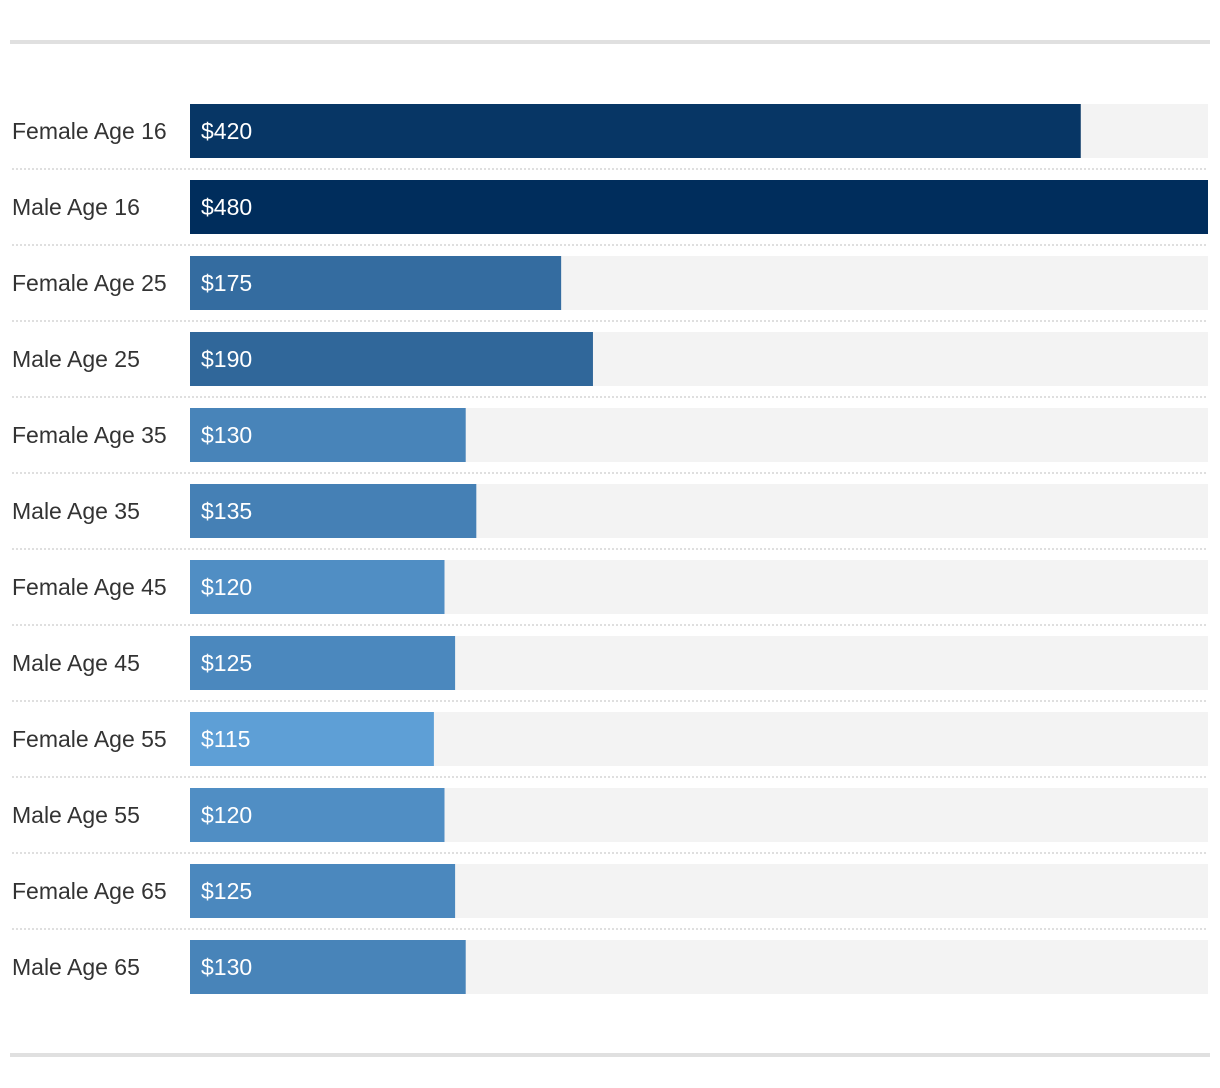 This screenshot has width=1220, height=1088. What do you see at coordinates (89, 587) in the screenshot?
I see `category-label: Female Age 45` at bounding box center [89, 587].